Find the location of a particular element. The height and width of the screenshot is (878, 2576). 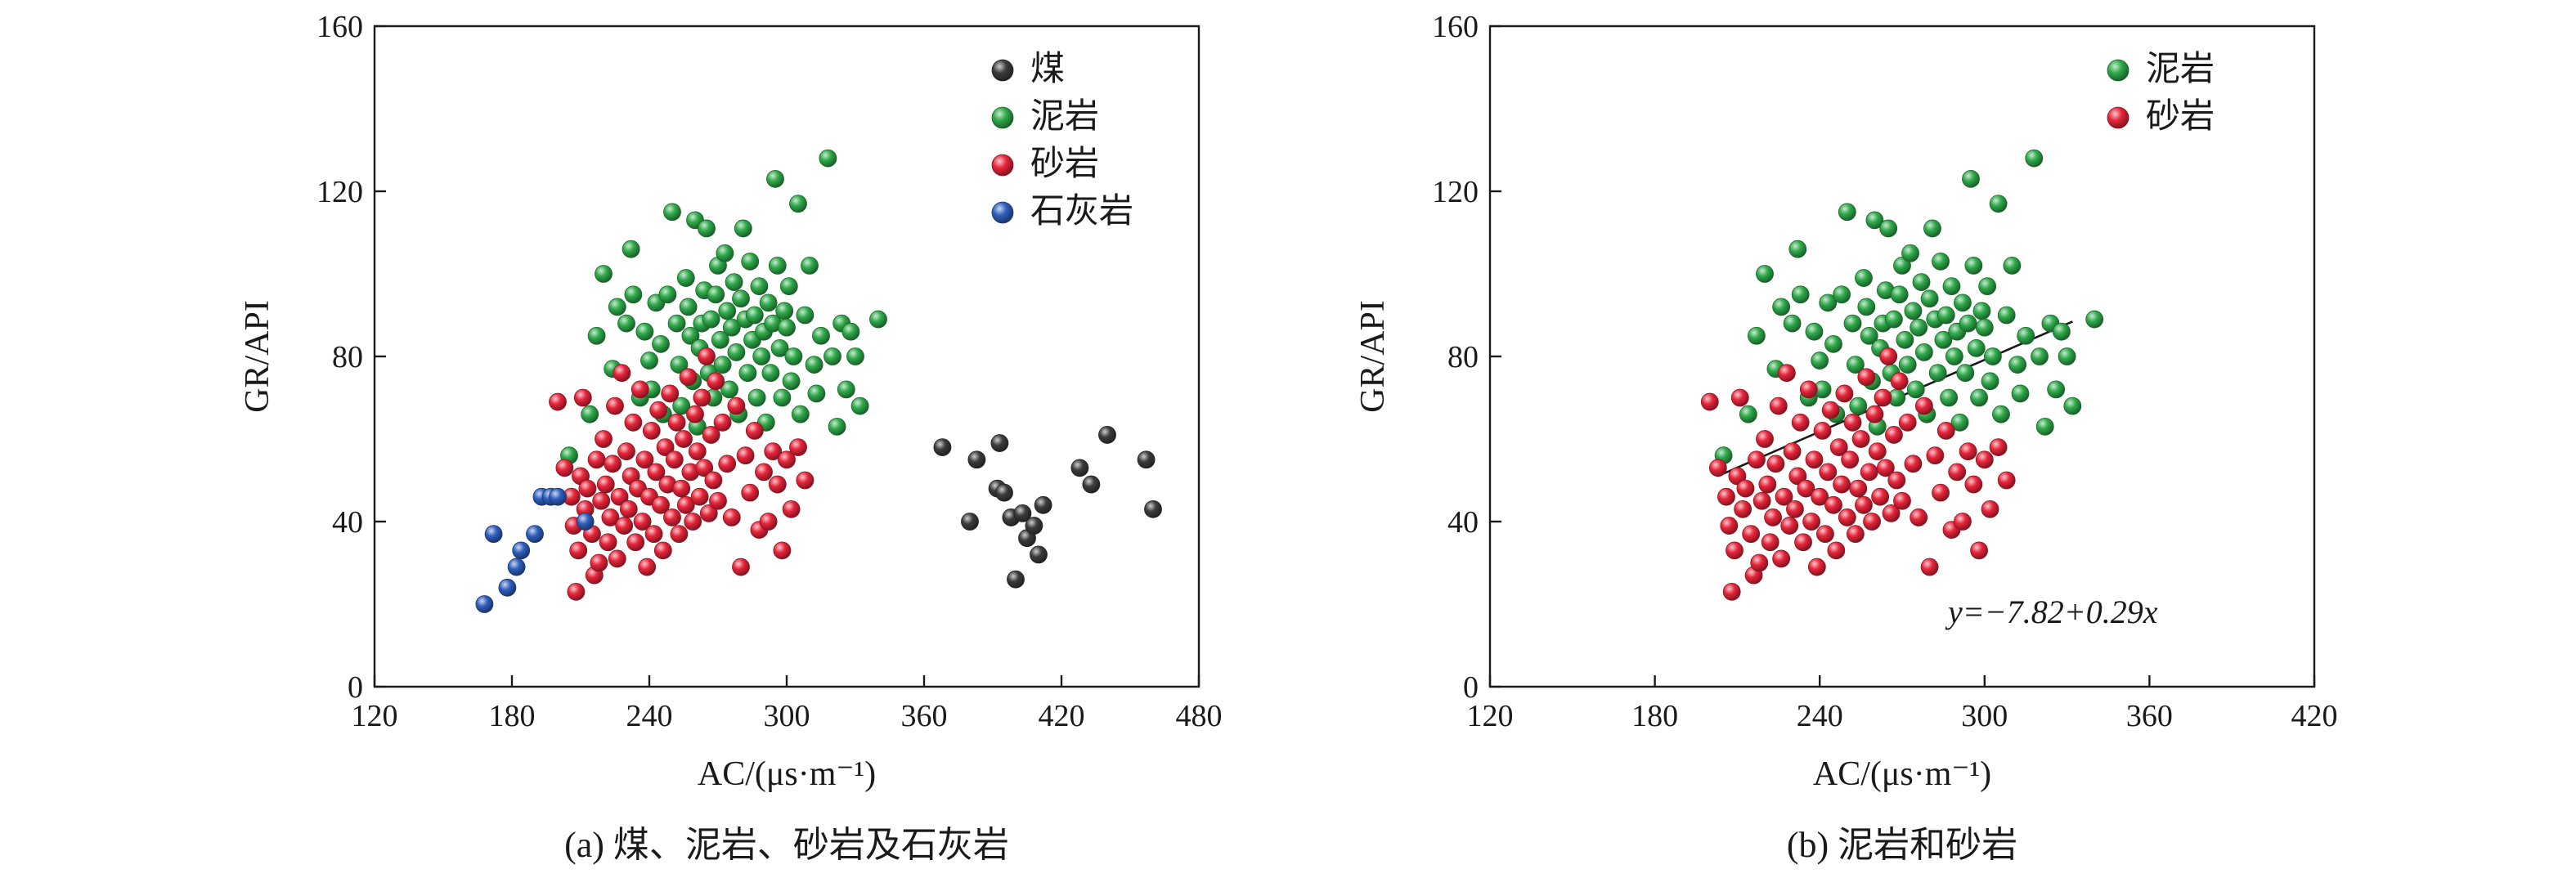

x-tick-label: 120 is located at coordinates (375, 716).